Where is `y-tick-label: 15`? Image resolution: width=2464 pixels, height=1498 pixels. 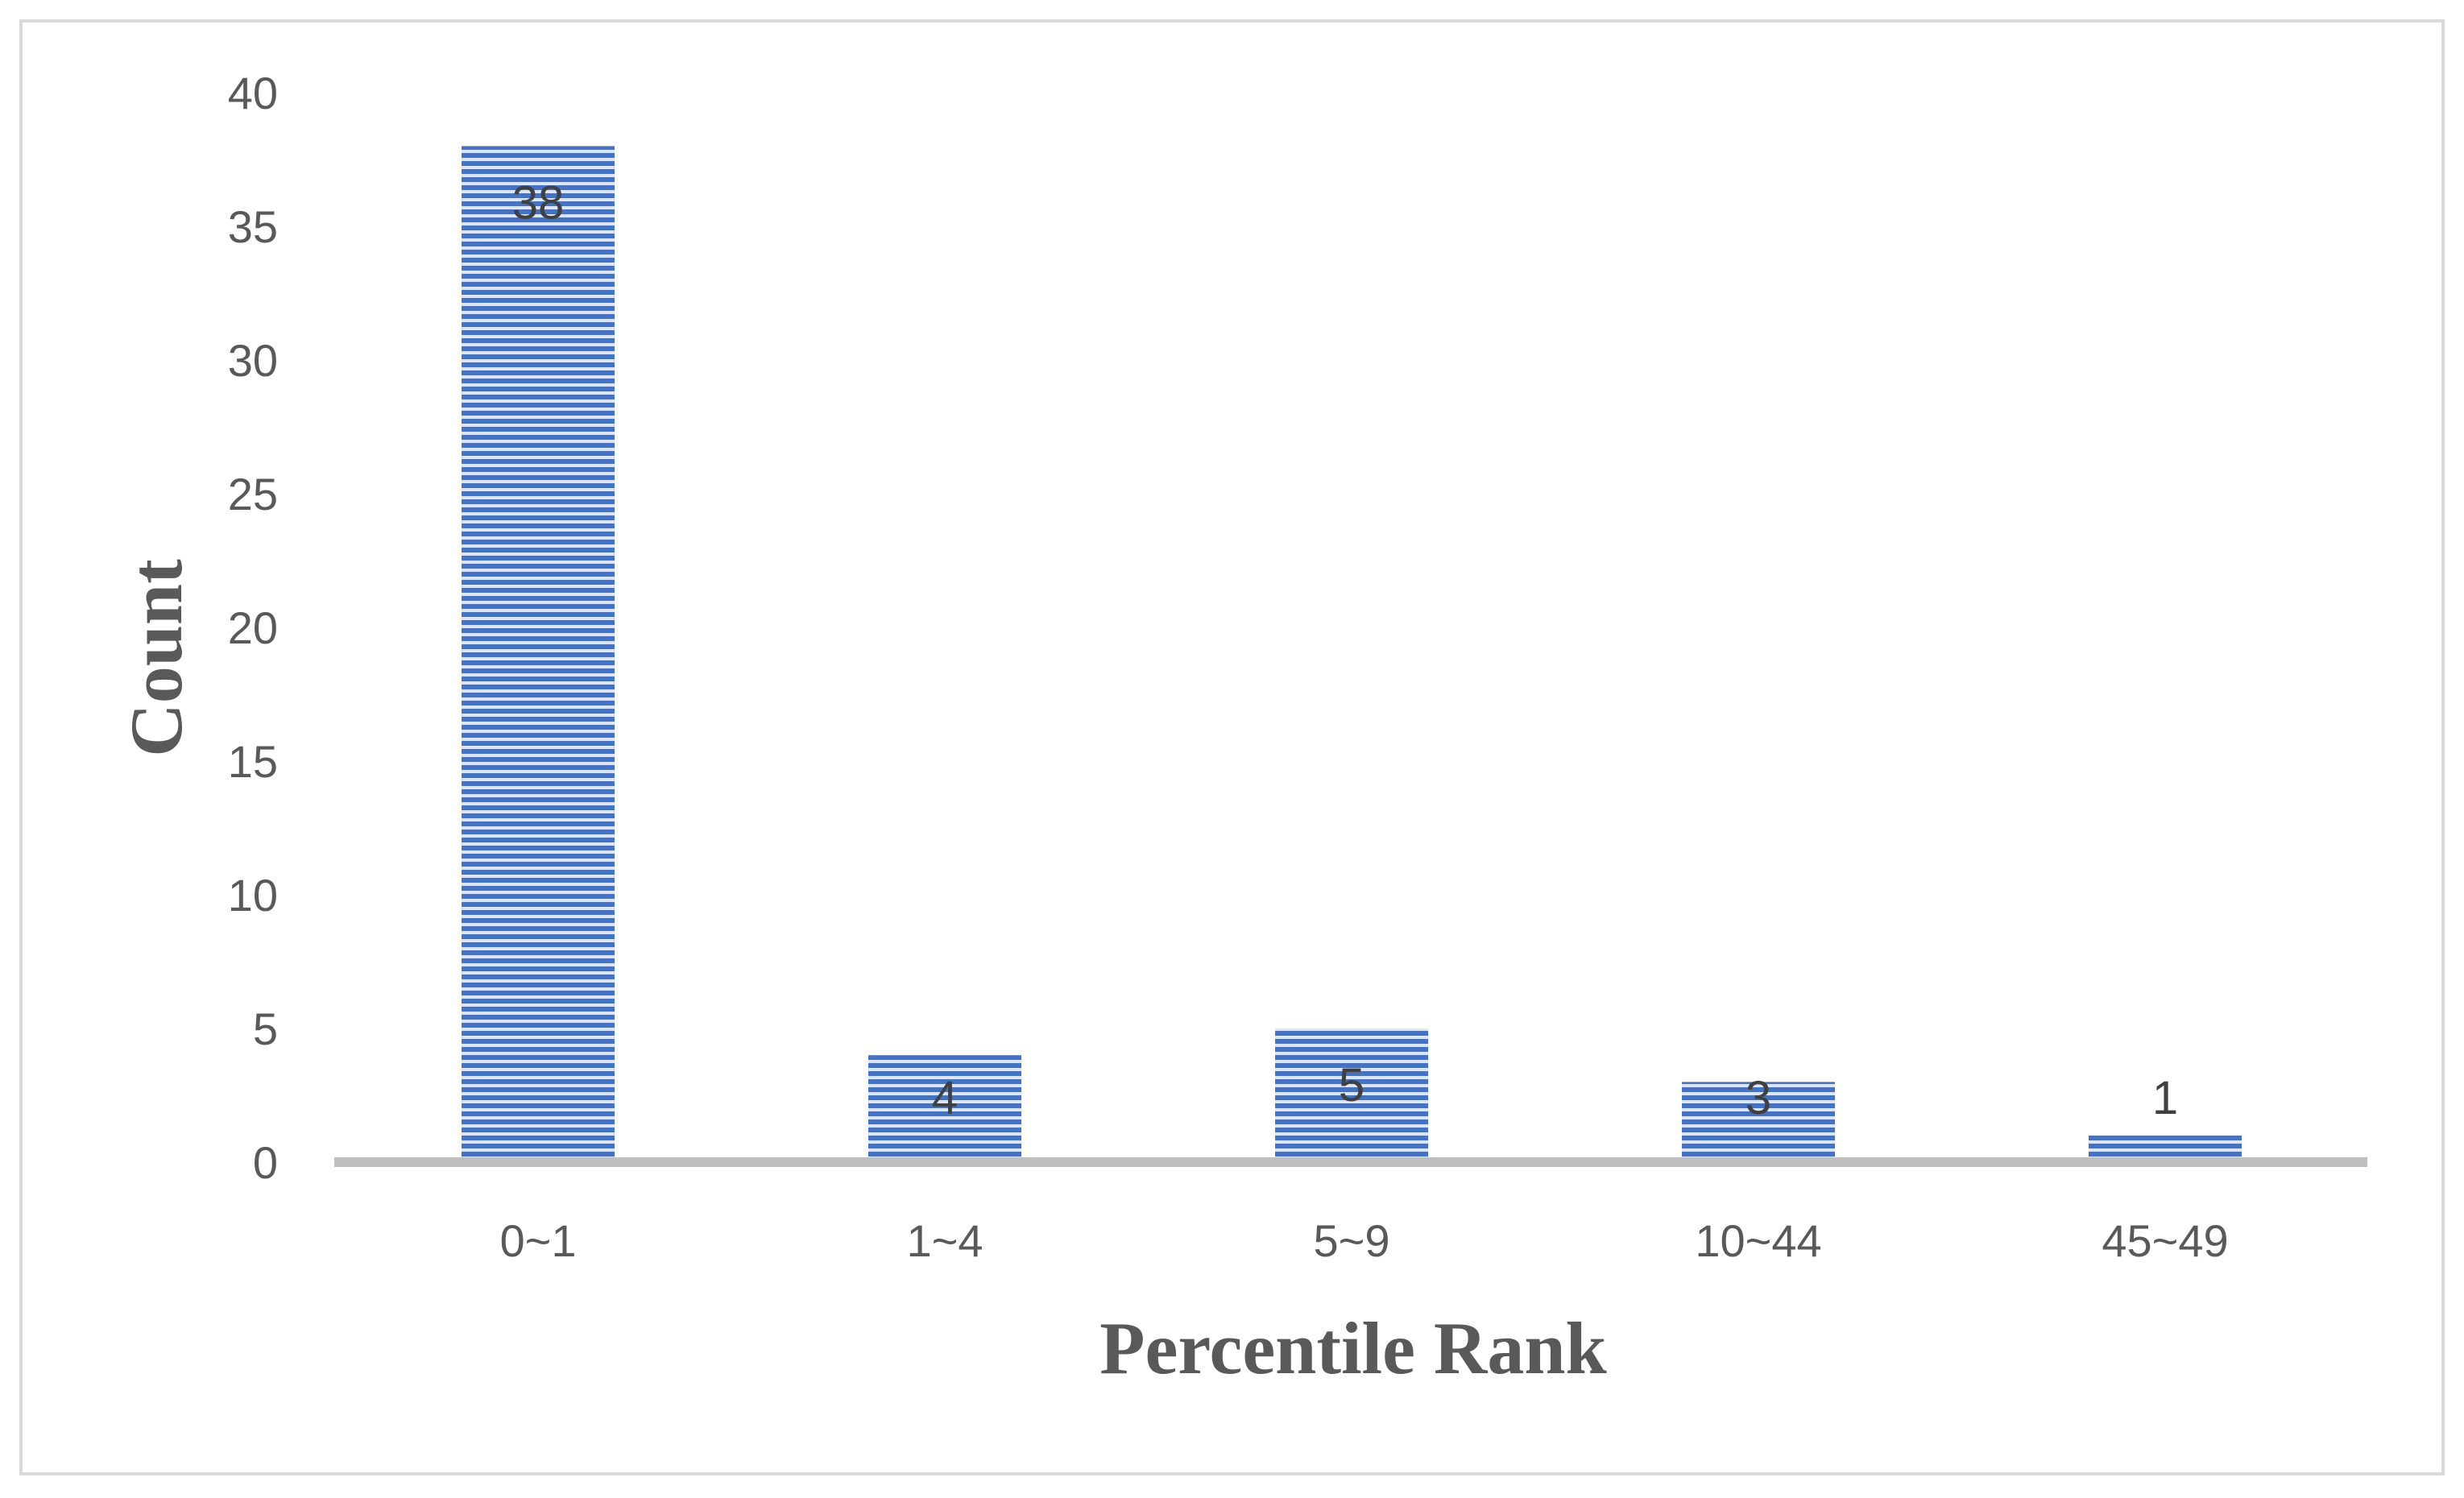
y-tick-label: 15 is located at coordinates (253, 761).